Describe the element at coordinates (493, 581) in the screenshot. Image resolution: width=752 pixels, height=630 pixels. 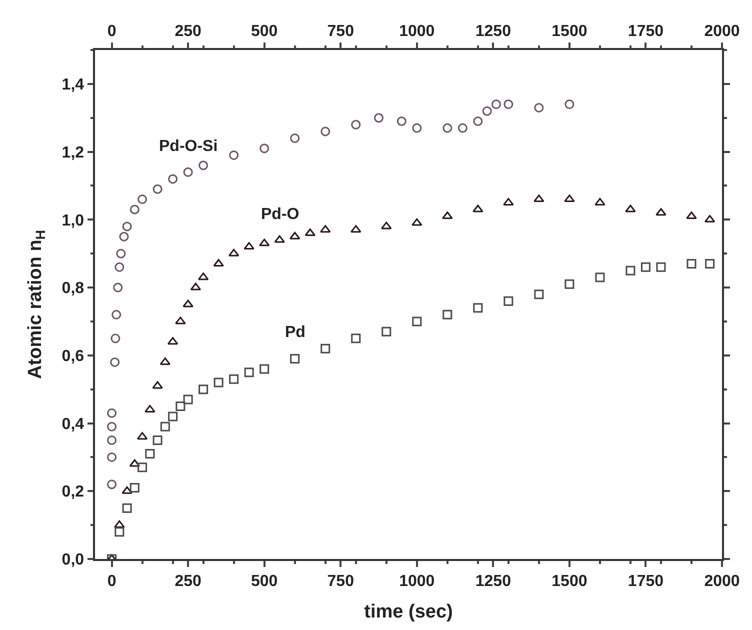
I see `x2-tick-label: 1250` at that location.